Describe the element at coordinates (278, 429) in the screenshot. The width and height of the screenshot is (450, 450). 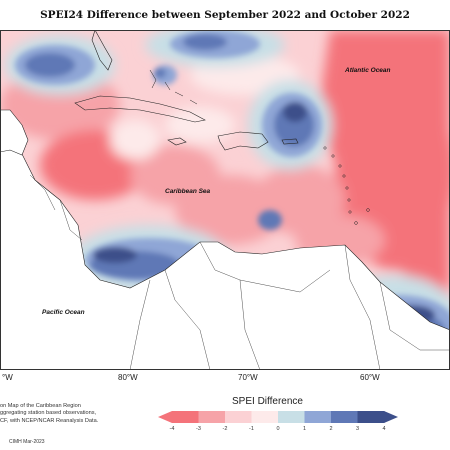
I see `legend-tick-label: 0` at that location.